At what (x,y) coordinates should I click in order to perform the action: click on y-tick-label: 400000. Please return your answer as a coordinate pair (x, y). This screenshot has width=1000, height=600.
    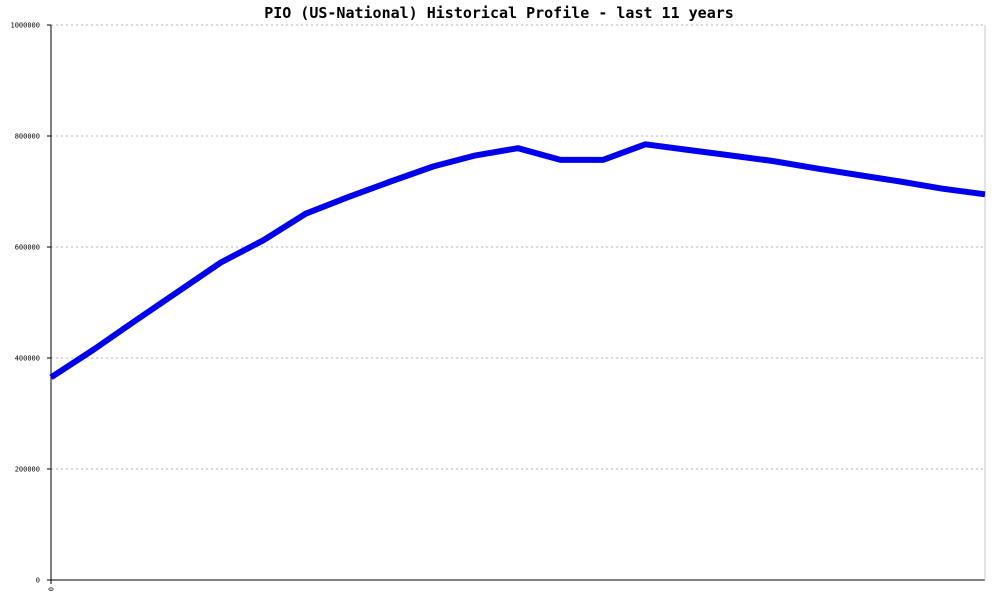
    Looking at the image, I should click on (27, 359).